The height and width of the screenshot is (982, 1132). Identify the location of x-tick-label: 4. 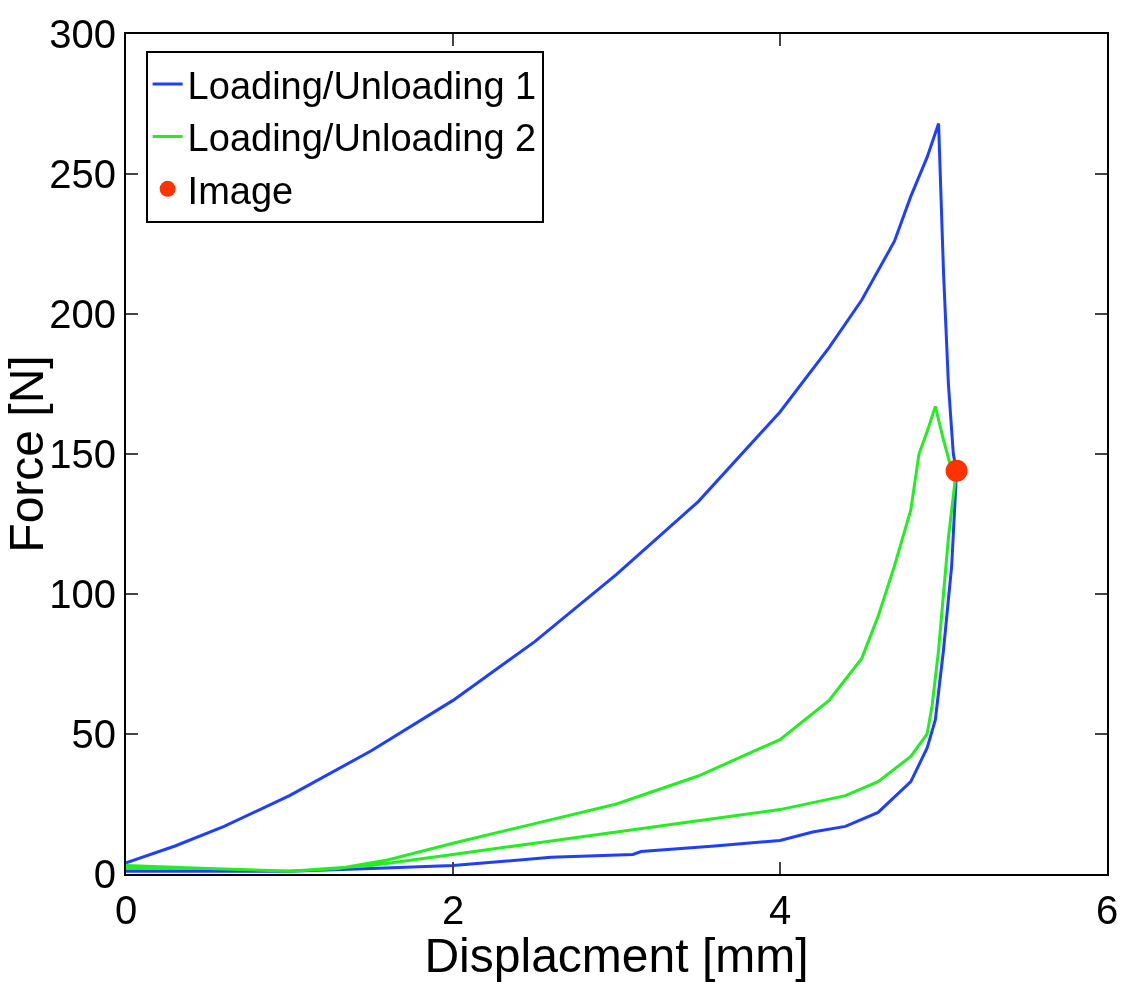
(780, 910).